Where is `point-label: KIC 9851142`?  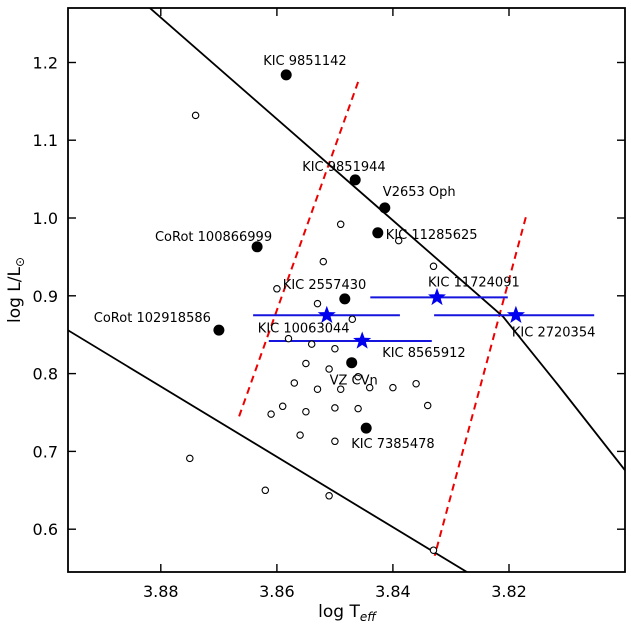 point-label: KIC 9851142 is located at coordinates (304, 61).